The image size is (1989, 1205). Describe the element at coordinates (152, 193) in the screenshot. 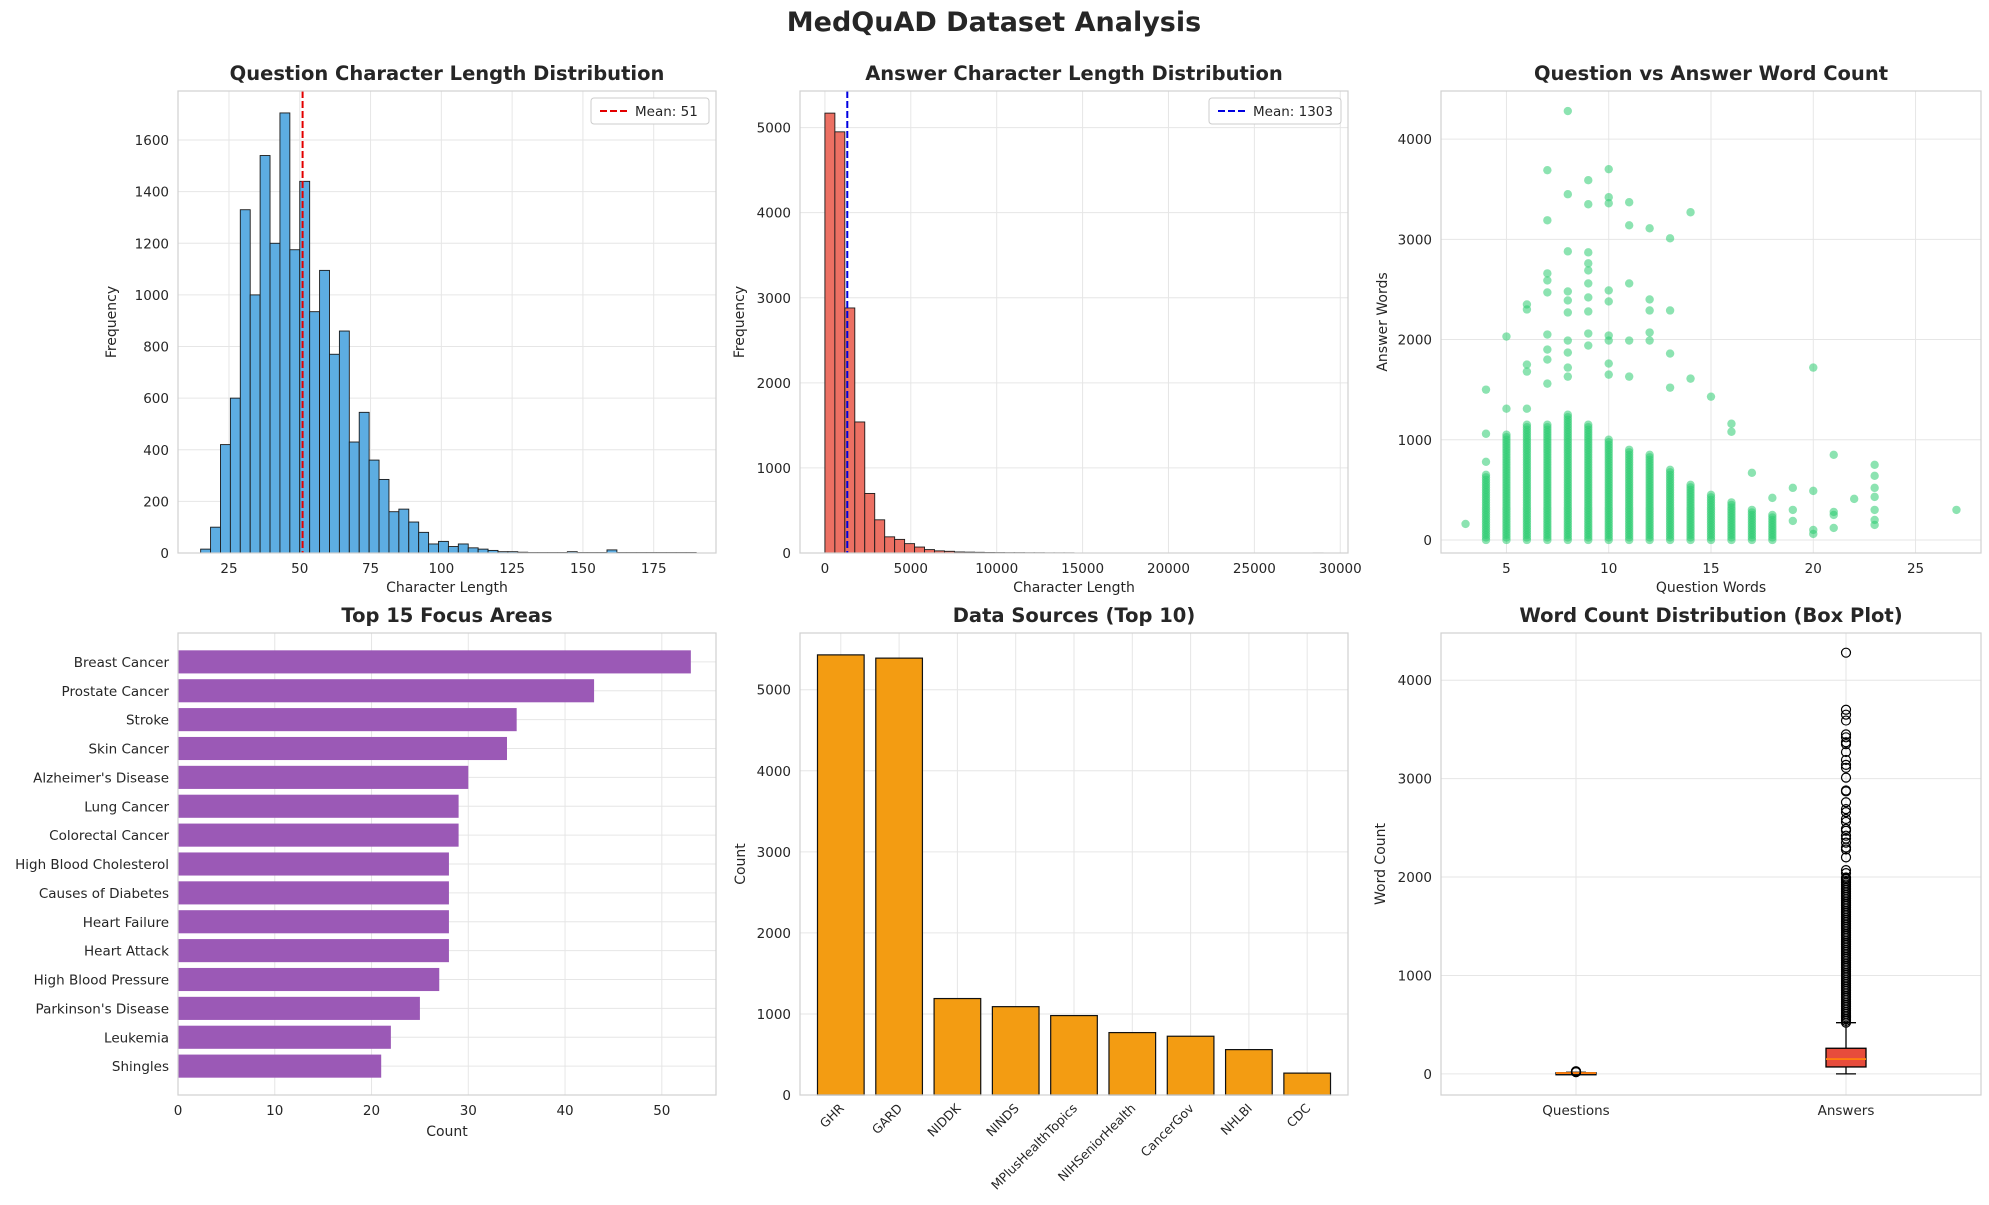

I see `y-tick-label: 1400` at that location.